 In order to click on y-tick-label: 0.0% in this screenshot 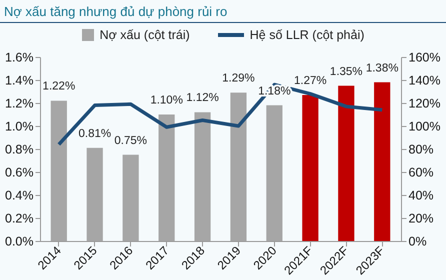, I will do `click(19, 241)`.